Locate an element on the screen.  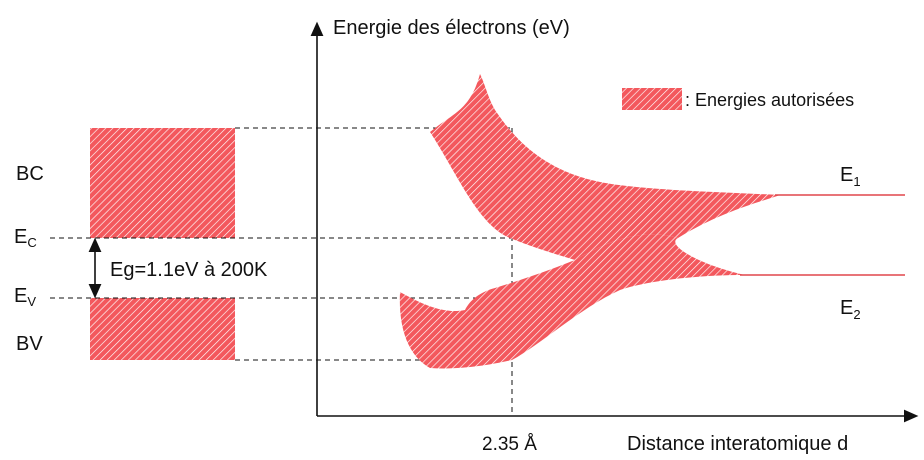
ec-label: EC is located at coordinates (25, 238).